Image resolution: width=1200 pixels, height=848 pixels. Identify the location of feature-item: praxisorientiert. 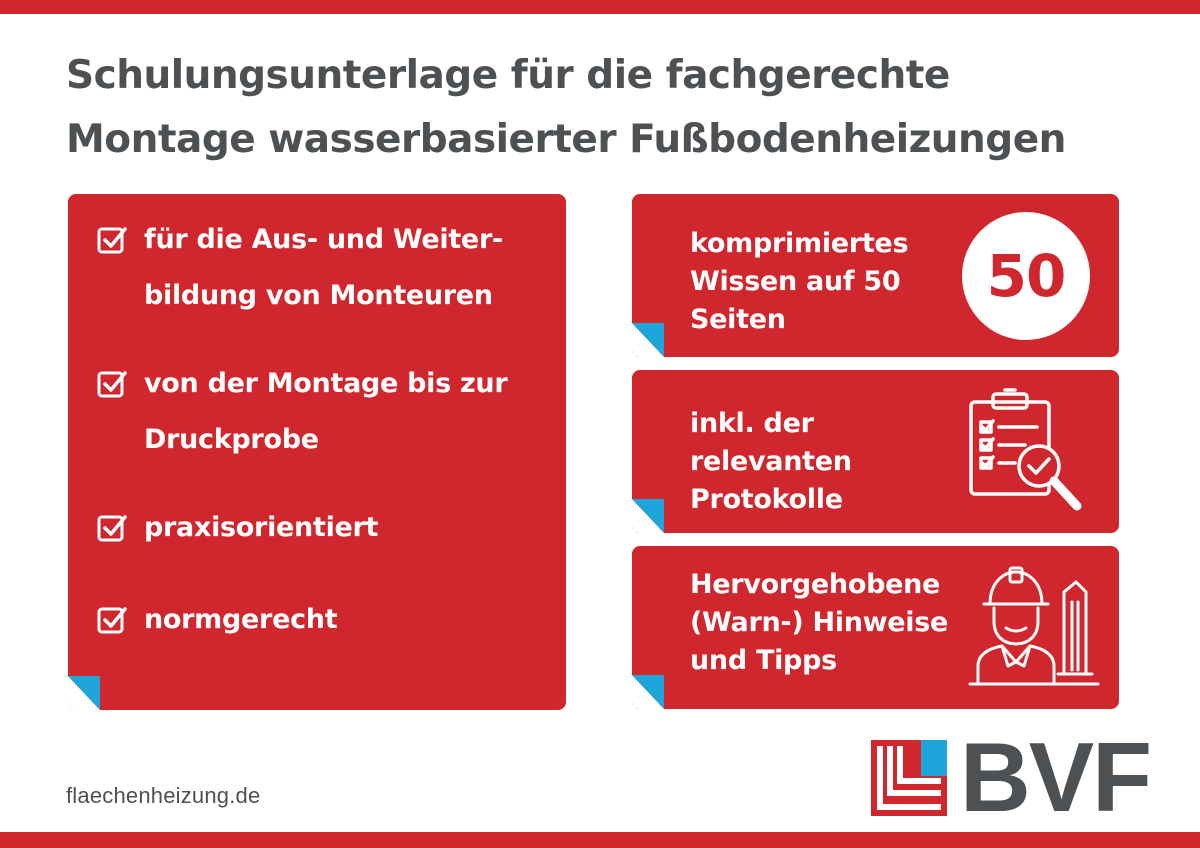
(320, 528).